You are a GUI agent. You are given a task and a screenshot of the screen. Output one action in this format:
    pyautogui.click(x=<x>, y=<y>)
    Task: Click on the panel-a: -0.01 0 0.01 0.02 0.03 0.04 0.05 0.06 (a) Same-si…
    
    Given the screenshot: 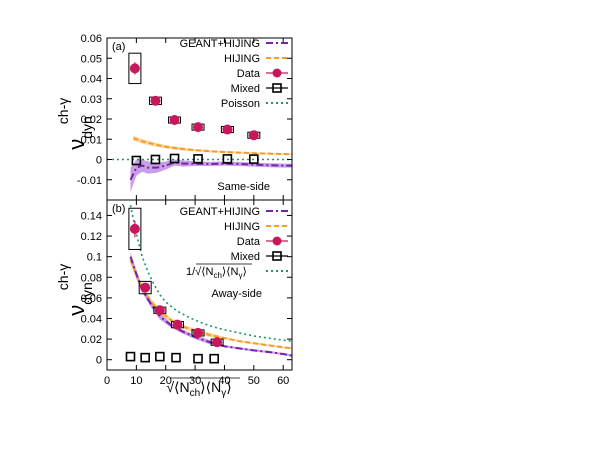 What is the action you would take?
    pyautogui.click(x=174, y=117)
    